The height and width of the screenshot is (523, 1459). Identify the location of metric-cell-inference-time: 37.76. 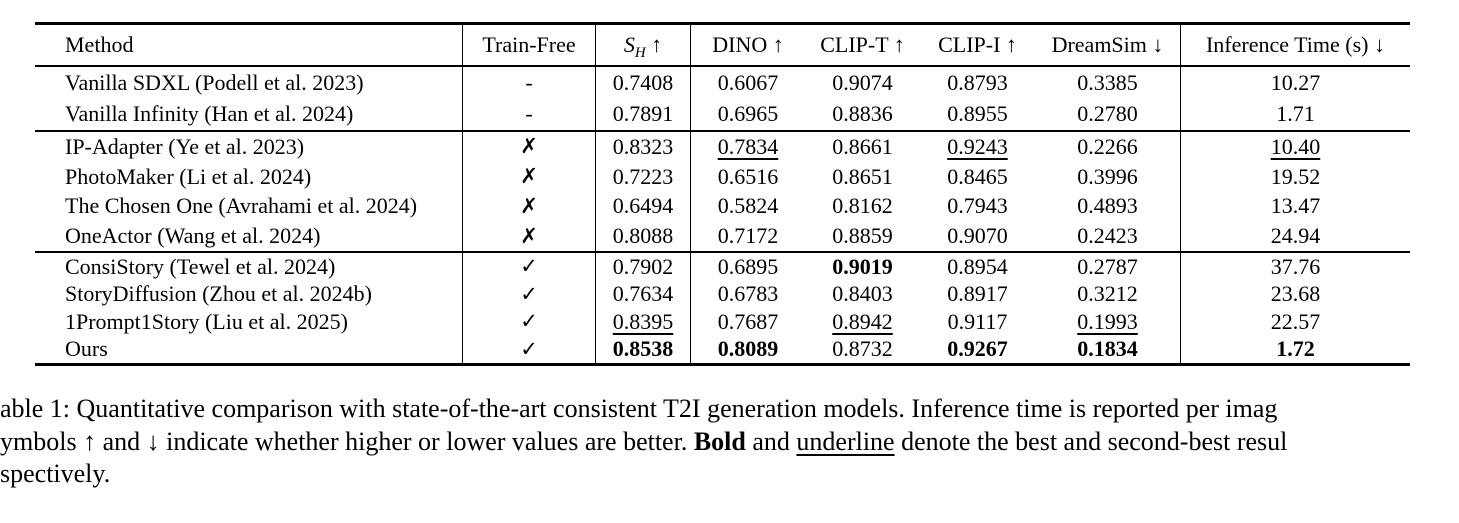
(1295, 267).